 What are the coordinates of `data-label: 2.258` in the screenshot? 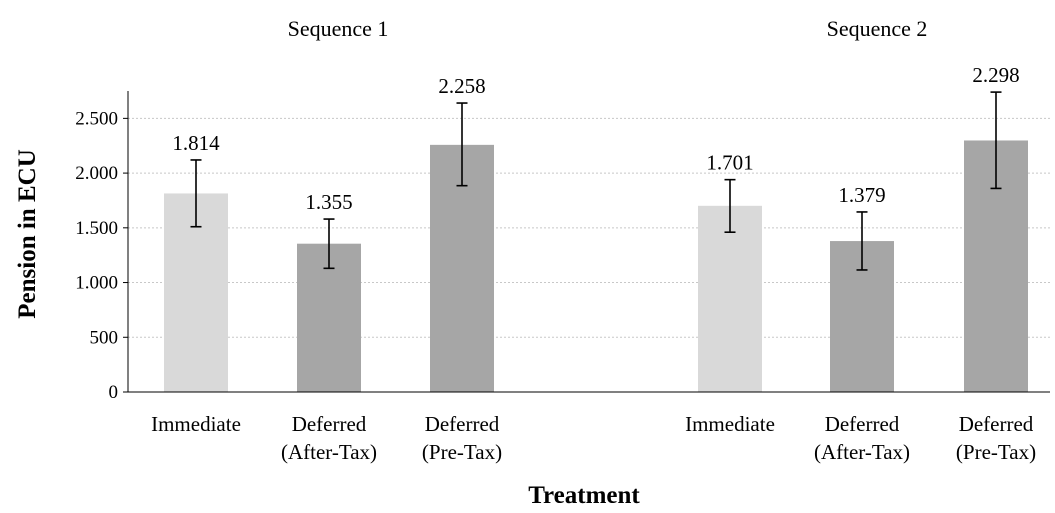 It's located at (461, 86).